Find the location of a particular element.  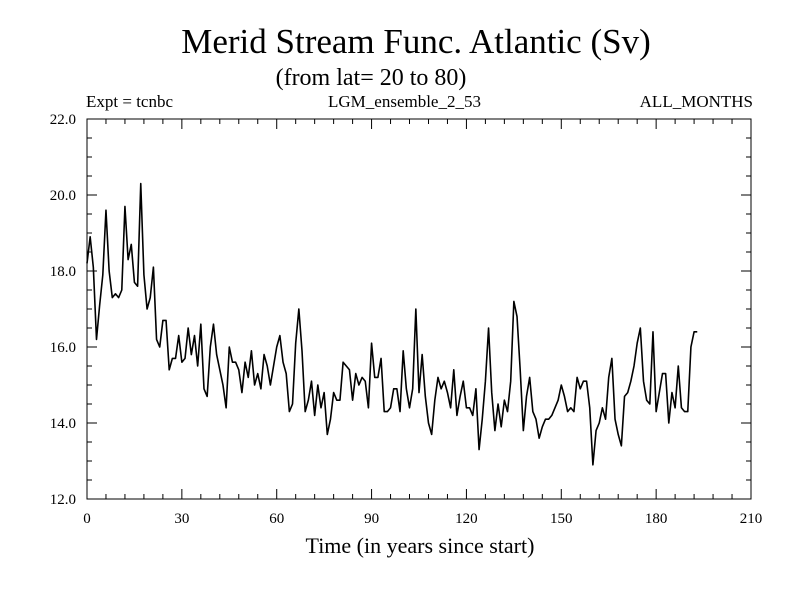

y-tick-label: 18.0 is located at coordinates (63, 272).